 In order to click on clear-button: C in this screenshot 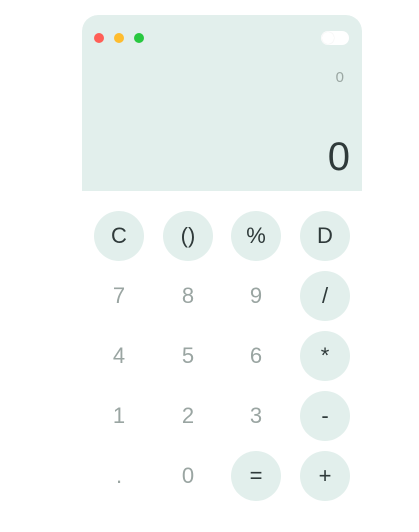, I will do `click(119, 236)`.